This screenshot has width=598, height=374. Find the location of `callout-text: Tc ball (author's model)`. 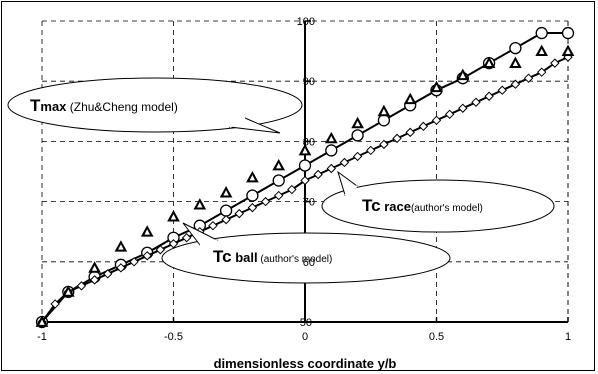

callout-text: Tc ball (author's model) is located at coordinates (272, 256).